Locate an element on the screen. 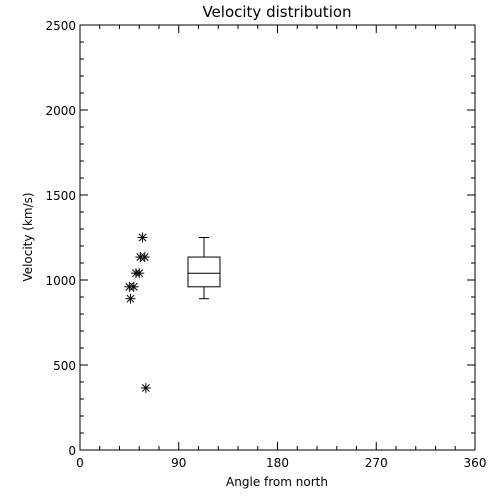 This screenshot has width=500, height=500. x-tick-label: 270 is located at coordinates (376, 463).